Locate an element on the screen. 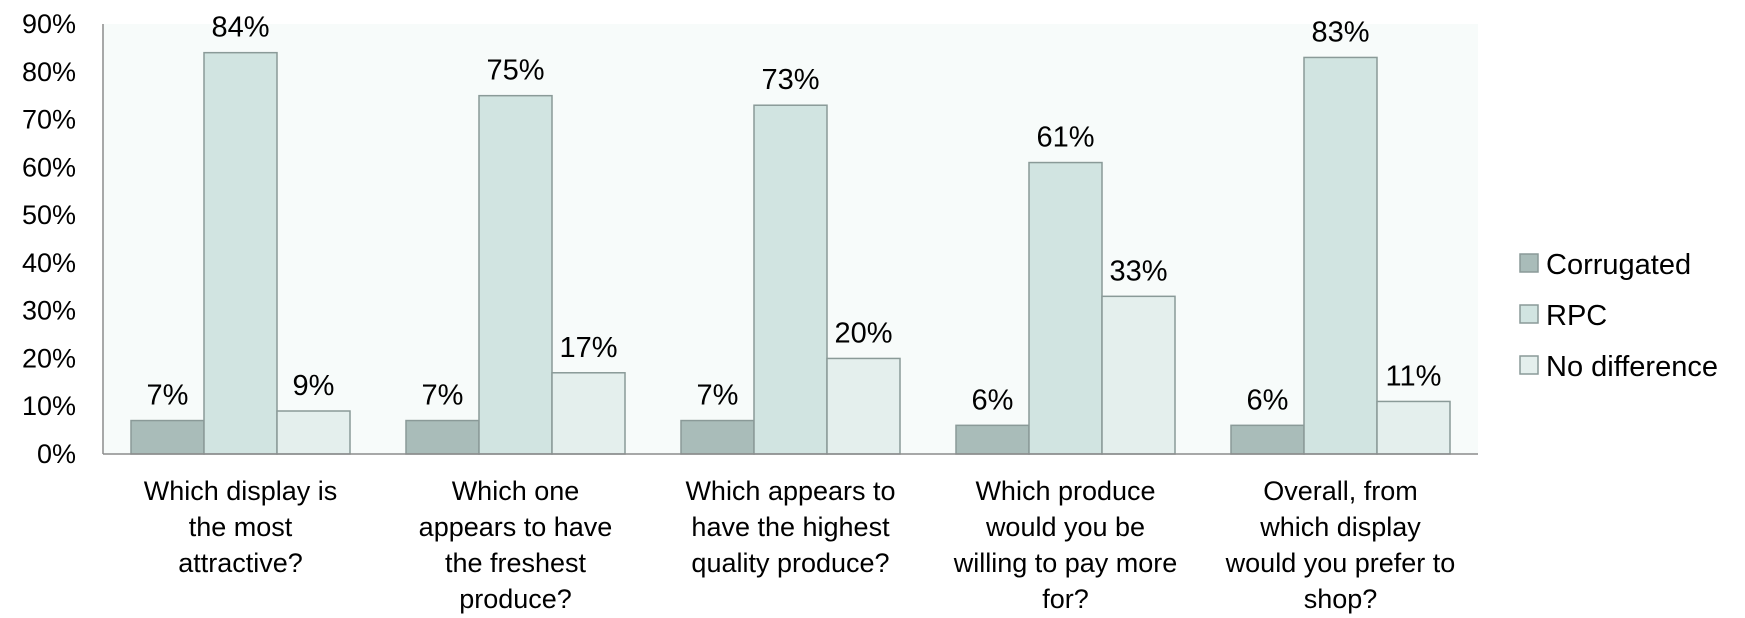 Image resolution: width=1745 pixels, height=618 pixels. y-tick-label: 50% is located at coordinates (49, 215).